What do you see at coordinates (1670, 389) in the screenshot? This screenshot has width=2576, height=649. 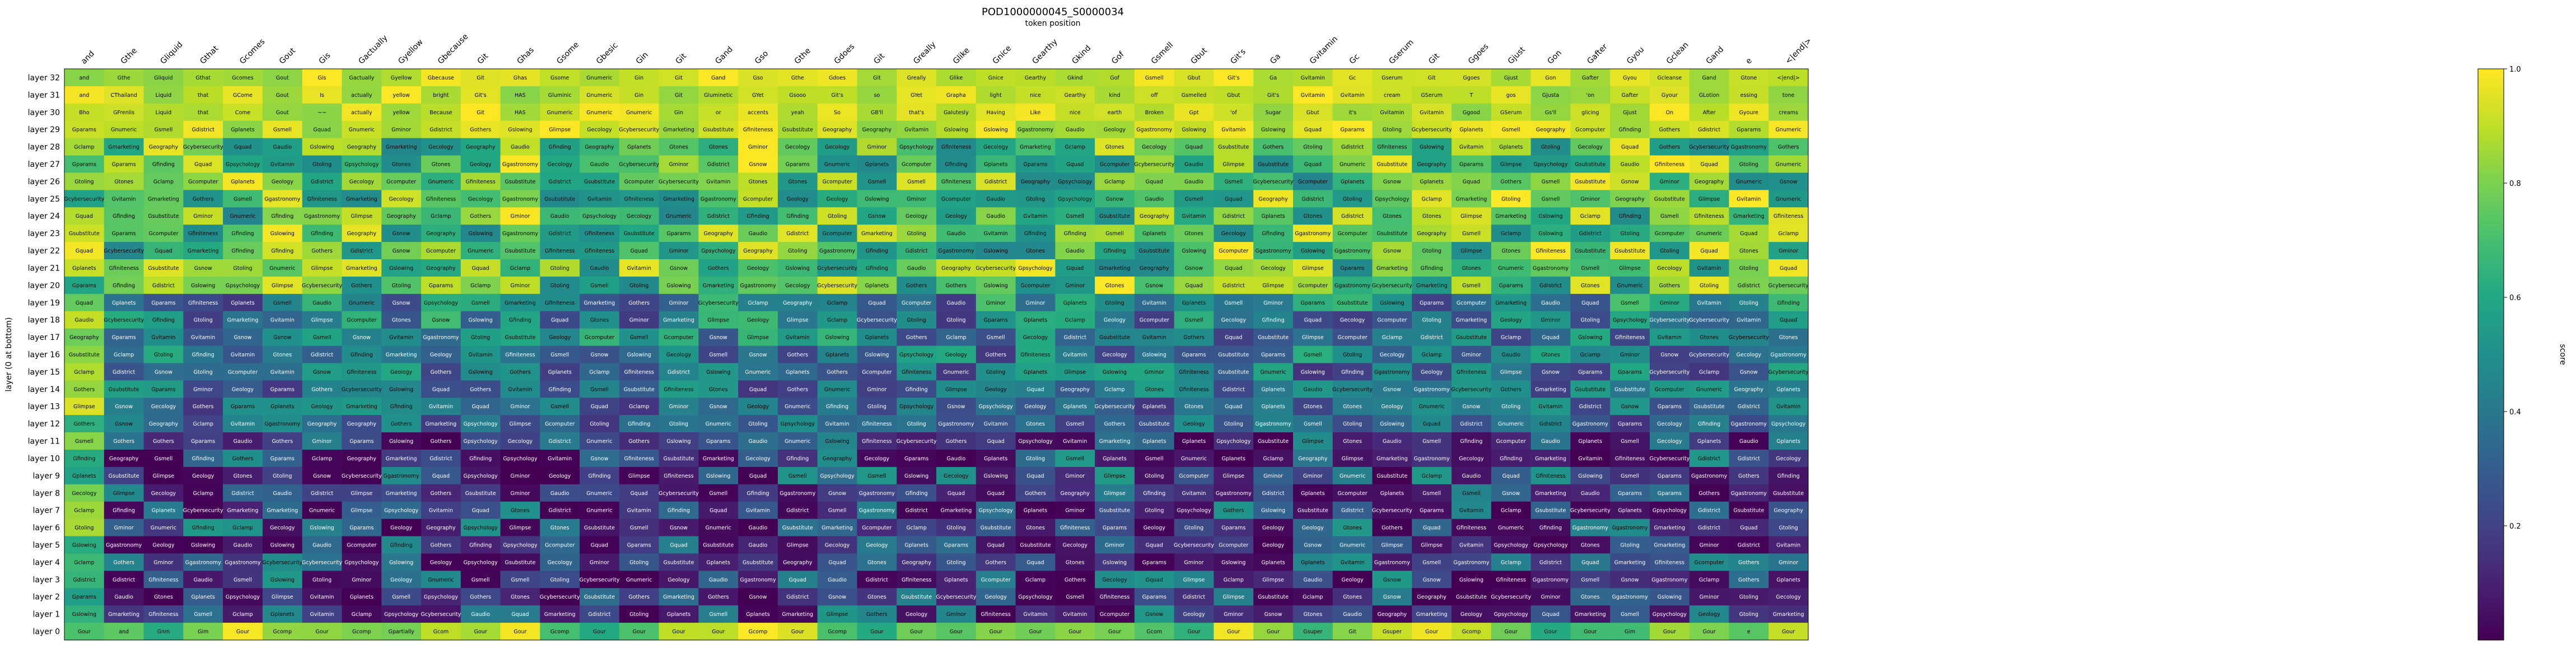 I see `cell-label: Gcomputer` at bounding box center [1670, 389].